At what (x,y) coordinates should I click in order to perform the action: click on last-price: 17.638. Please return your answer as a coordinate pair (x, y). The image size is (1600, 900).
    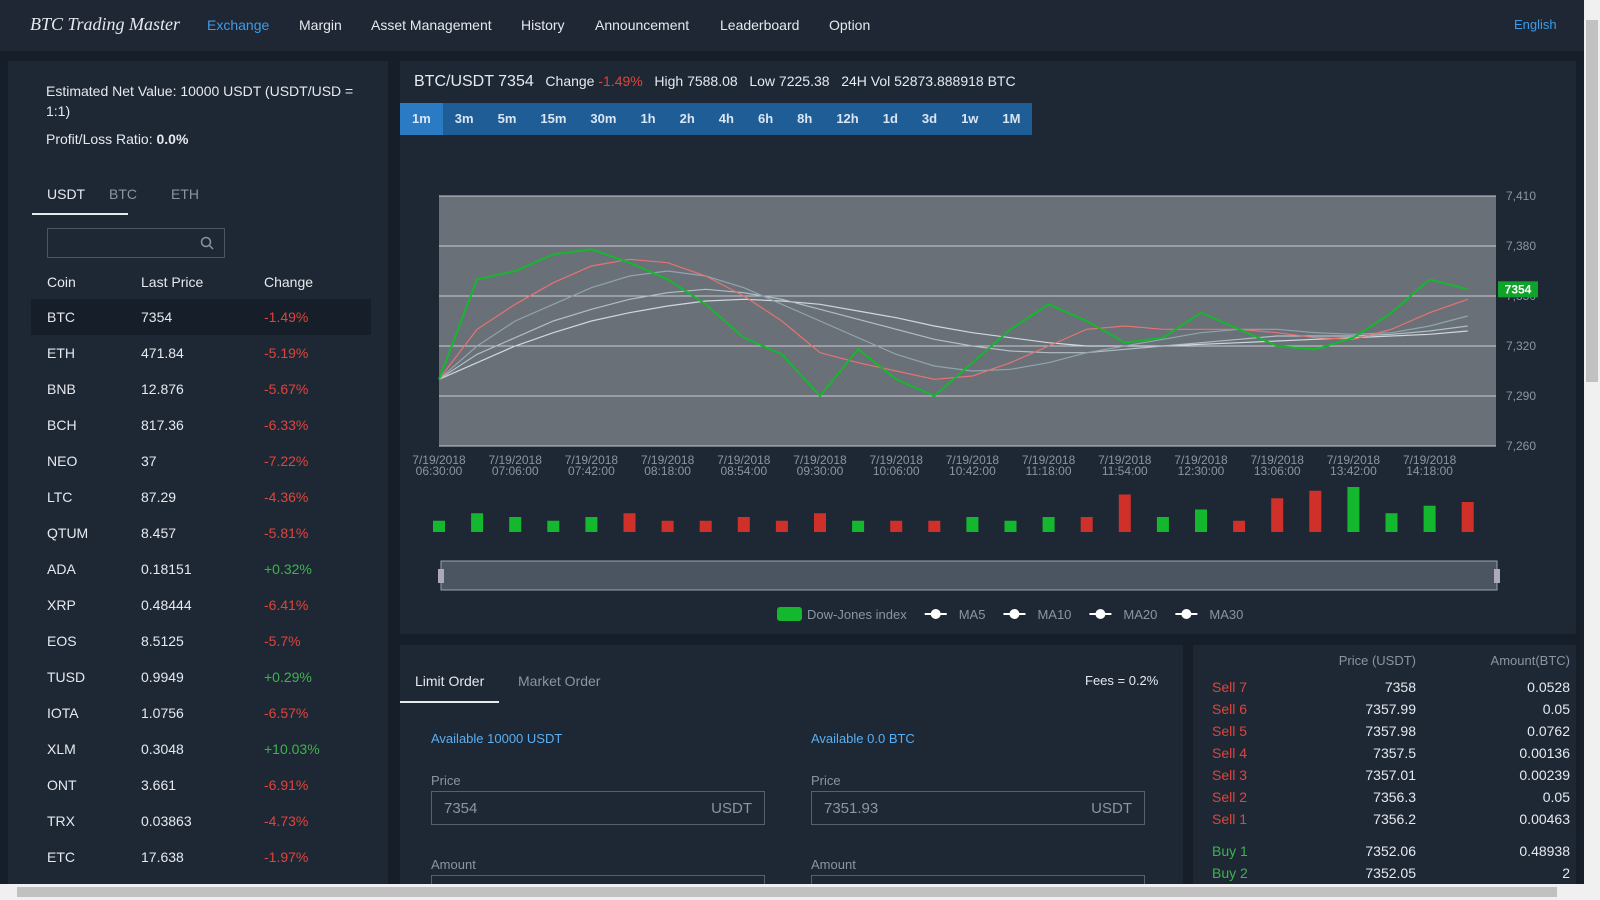
    Looking at the image, I should click on (162, 857).